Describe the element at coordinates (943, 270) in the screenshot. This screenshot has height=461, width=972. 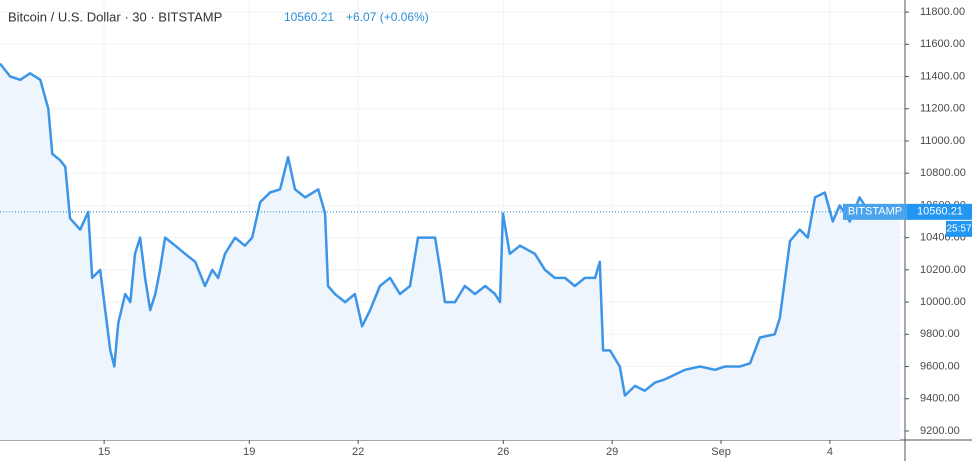
I see `y-tick-label: 10200.00` at that location.